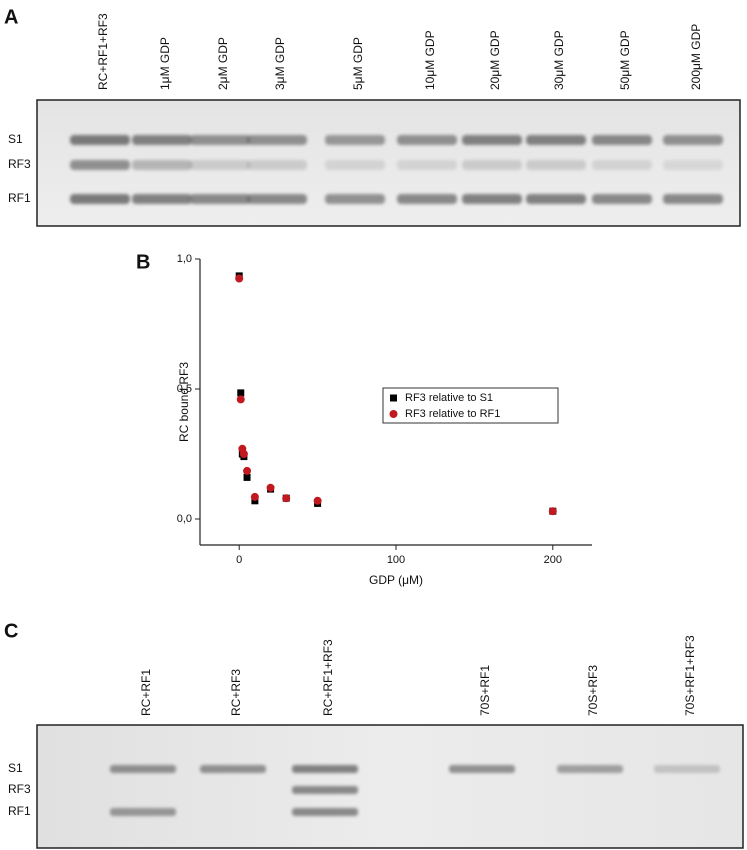 This screenshot has height=850, width=747. Describe the element at coordinates (236, 692) in the screenshot. I see `lane-label: RC+RF3` at that location.